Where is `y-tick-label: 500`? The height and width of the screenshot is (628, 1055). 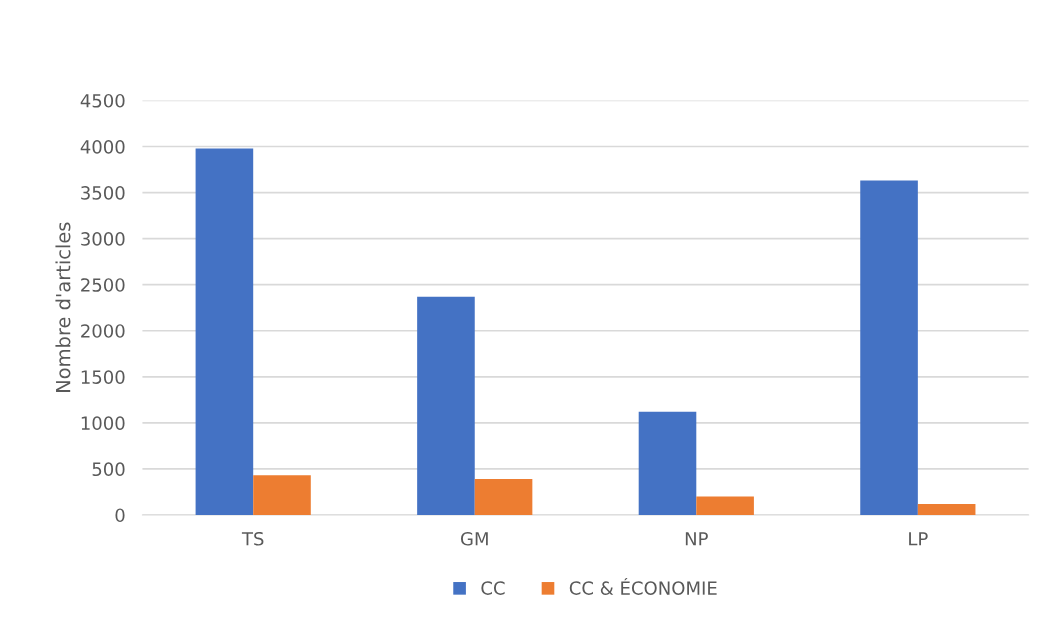
y-tick-label: 500 is located at coordinates (108, 469).